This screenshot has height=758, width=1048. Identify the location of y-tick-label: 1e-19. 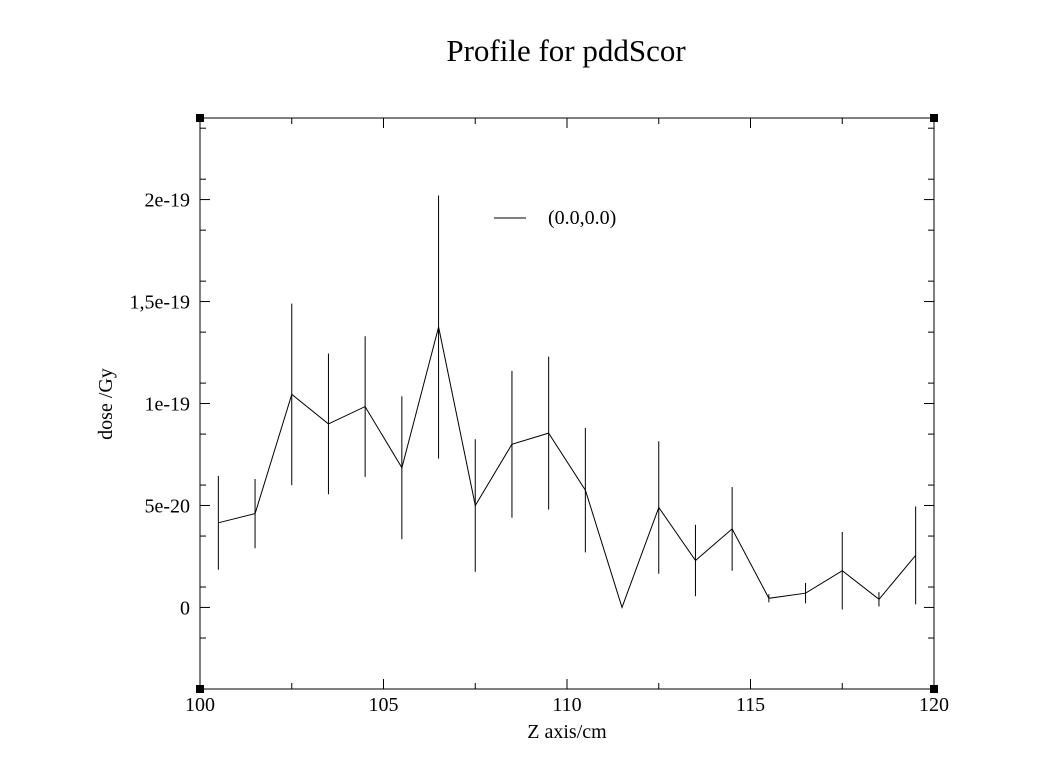
(167, 405).